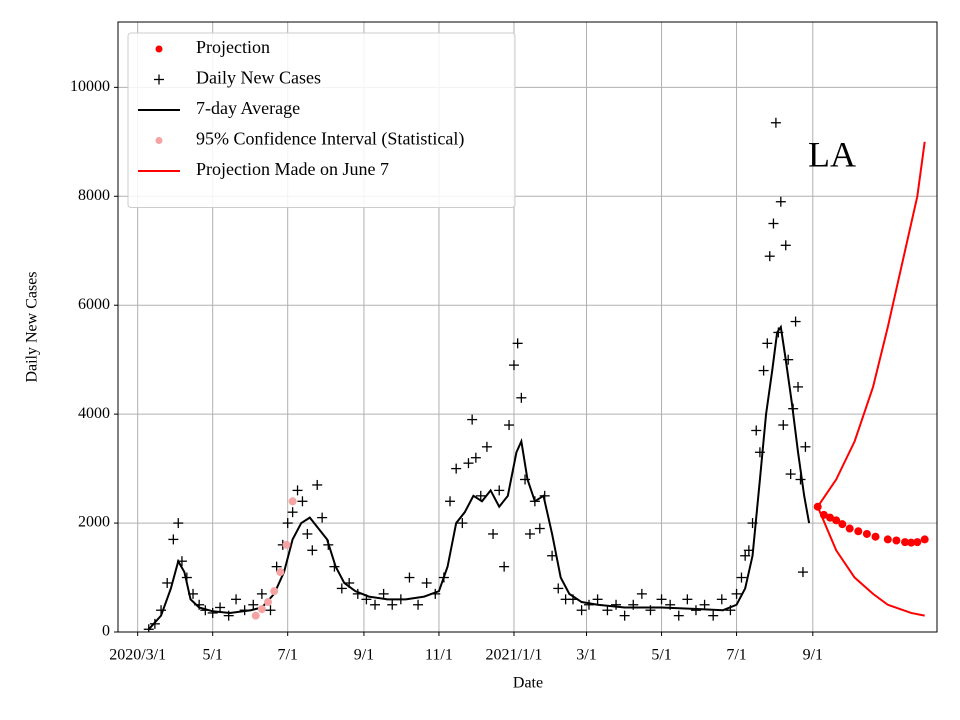 The width and height of the screenshot is (960, 720). What do you see at coordinates (32, 326) in the screenshot?
I see `y-axis-label: Daily New Cases` at bounding box center [32, 326].